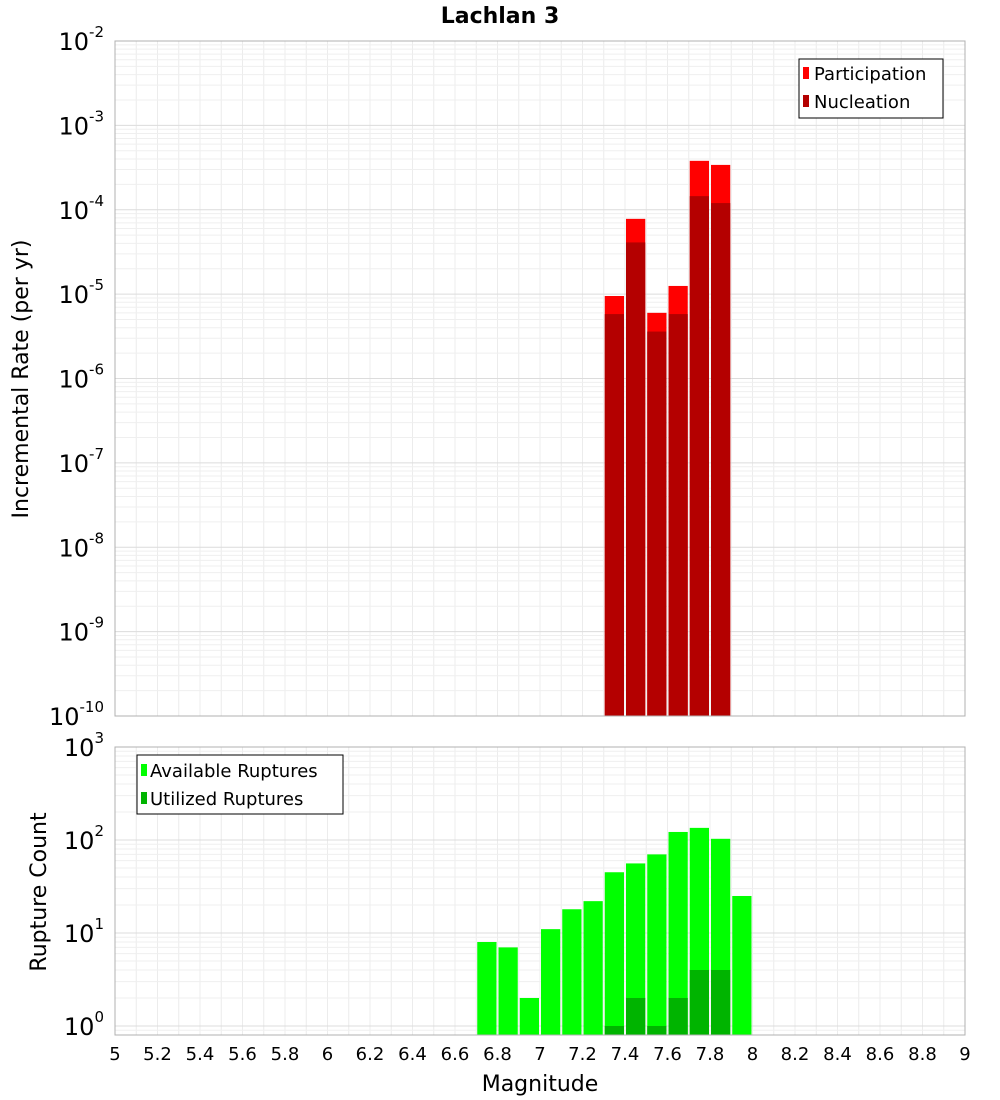 This screenshot has width=1000, height=1100. Describe the element at coordinates (157, 1054) in the screenshot. I see `x-tick-label: 5.2` at that location.